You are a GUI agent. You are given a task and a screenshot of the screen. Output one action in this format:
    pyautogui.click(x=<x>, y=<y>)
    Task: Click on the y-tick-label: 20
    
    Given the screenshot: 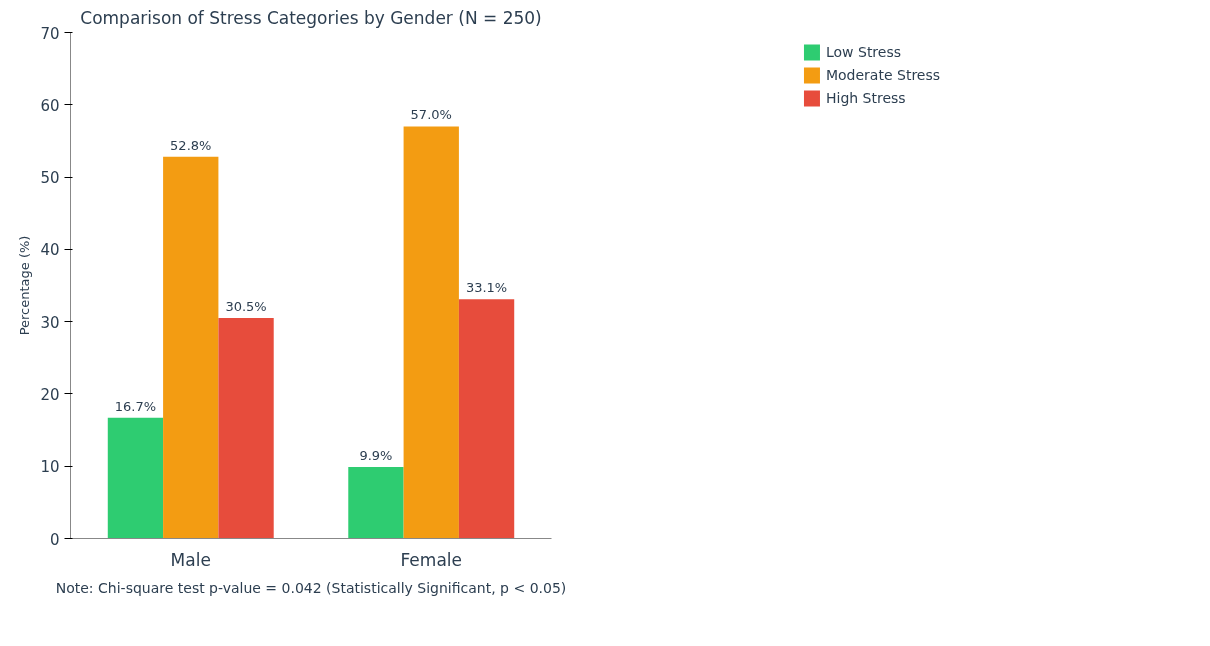 What is the action you would take?
    pyautogui.click(x=50, y=394)
    